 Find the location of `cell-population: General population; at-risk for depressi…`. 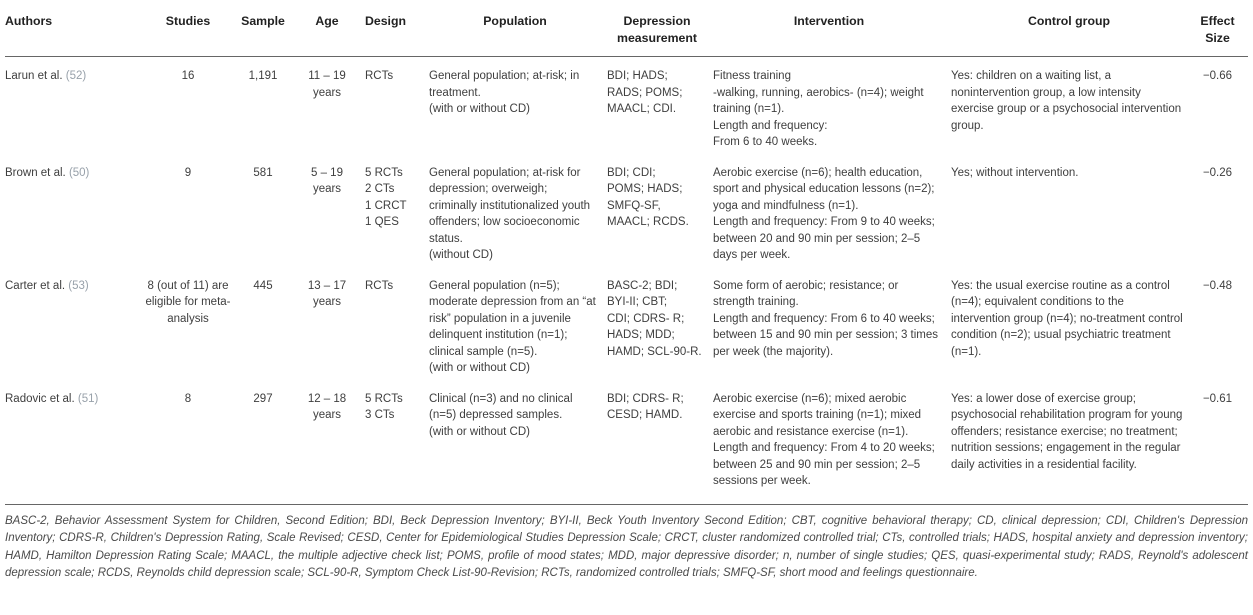

cell-population: General population; at-risk for depressi… is located at coordinates (510, 214).